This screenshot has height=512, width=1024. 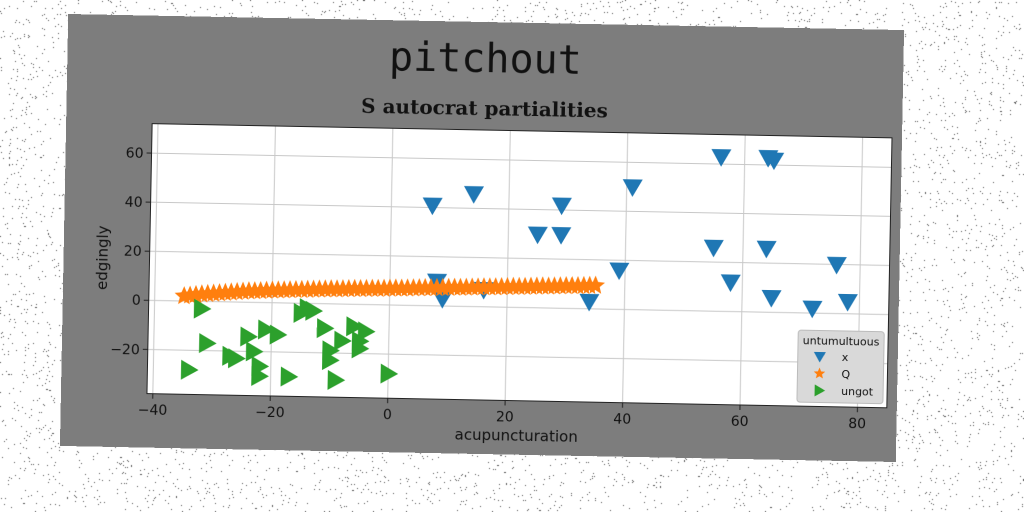 I want to click on x-tick-label: −40, so click(x=153, y=410).